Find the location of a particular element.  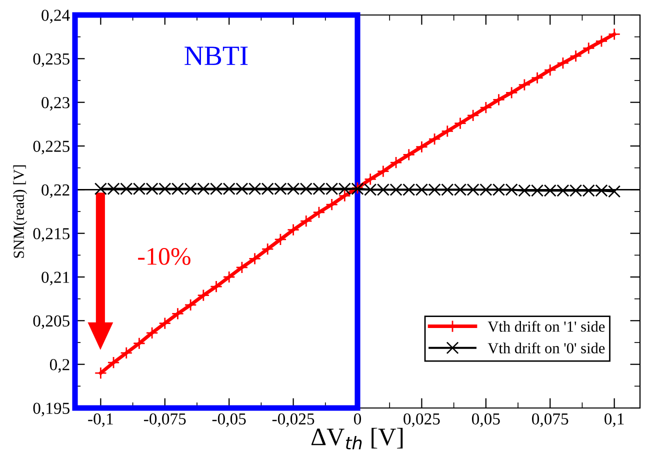

y-tick-label: 0,205 is located at coordinates (51, 322).